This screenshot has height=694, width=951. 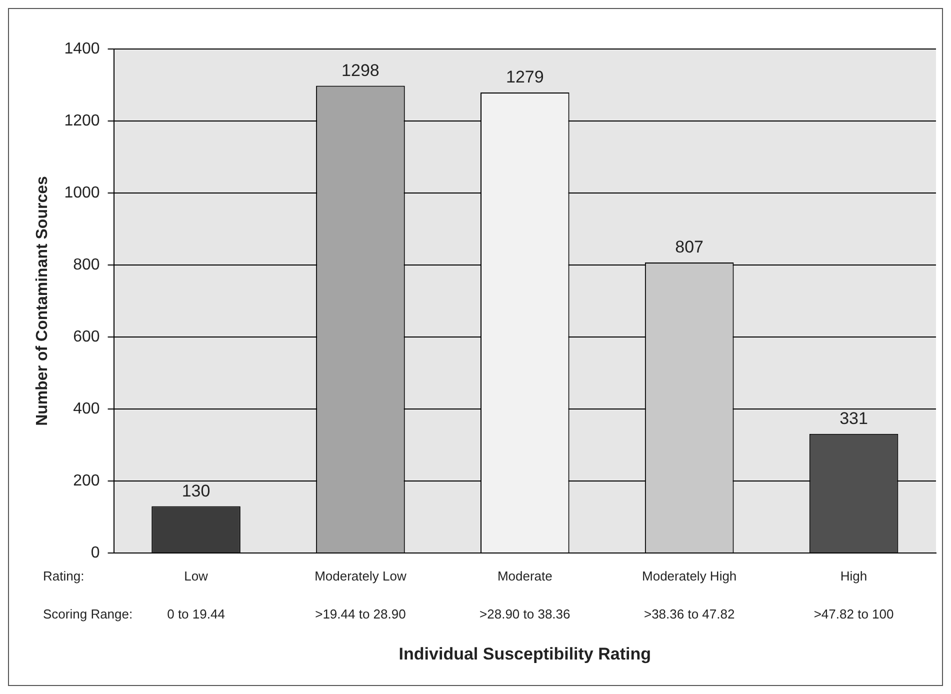 I want to click on y-tick-label: 1400, so click(x=82, y=49).